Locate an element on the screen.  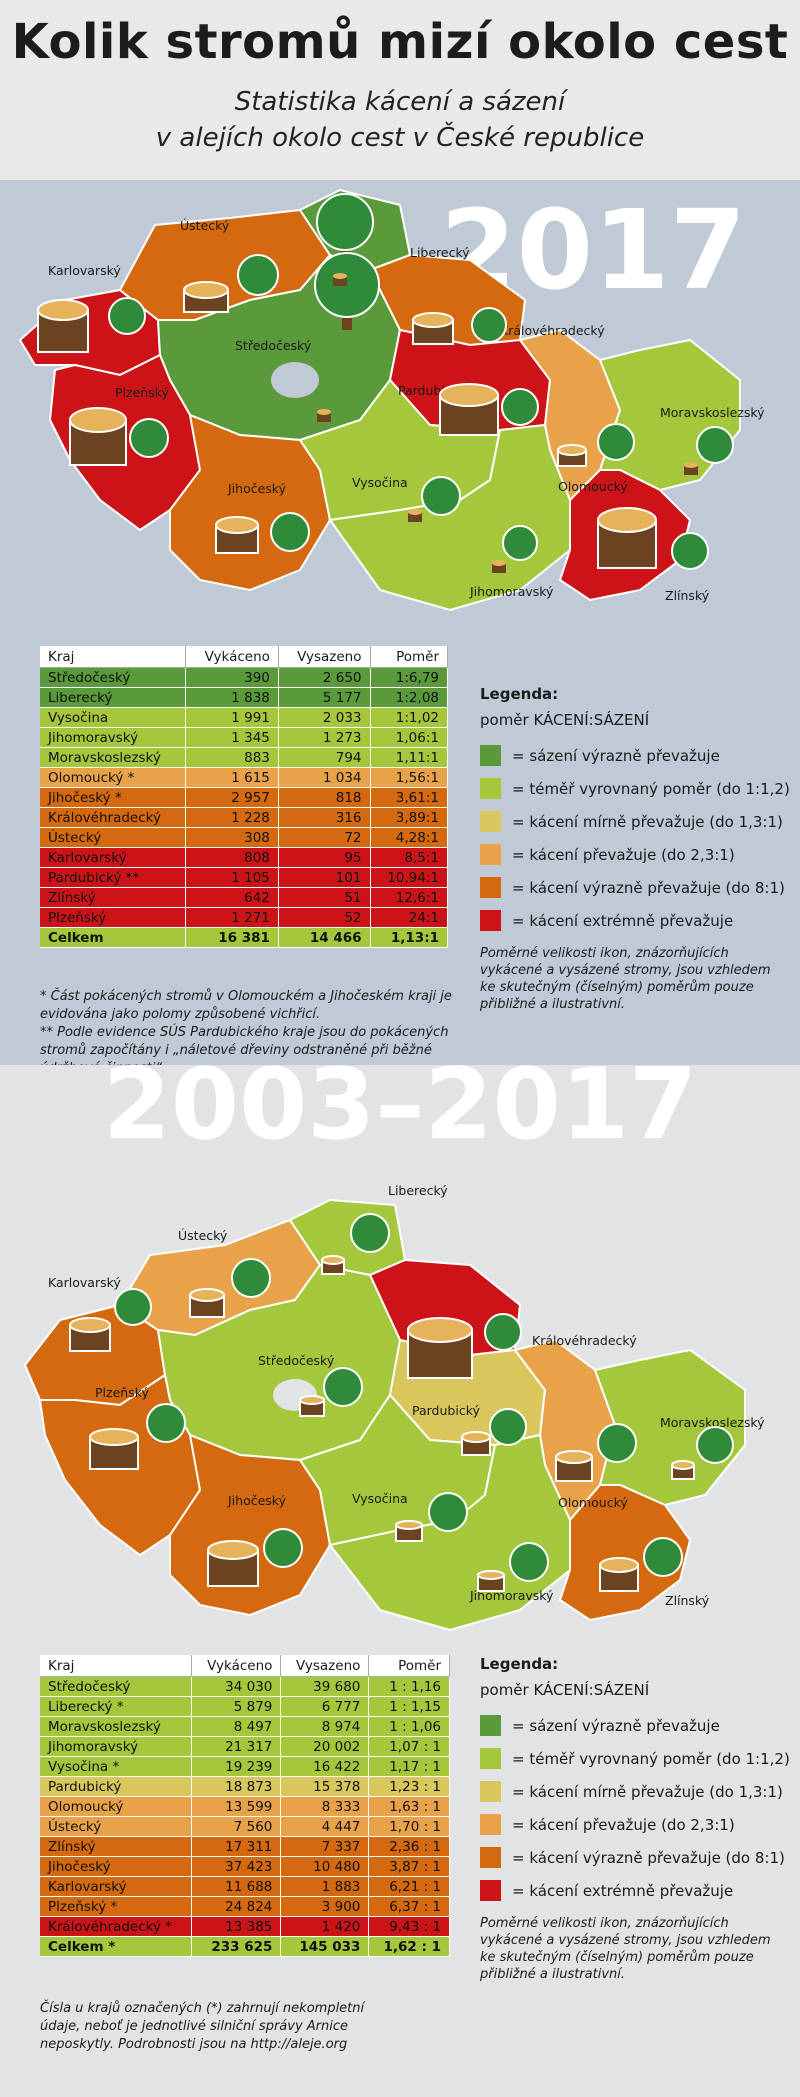
cell-region: Plzeňský is located at coordinates (113, 917).